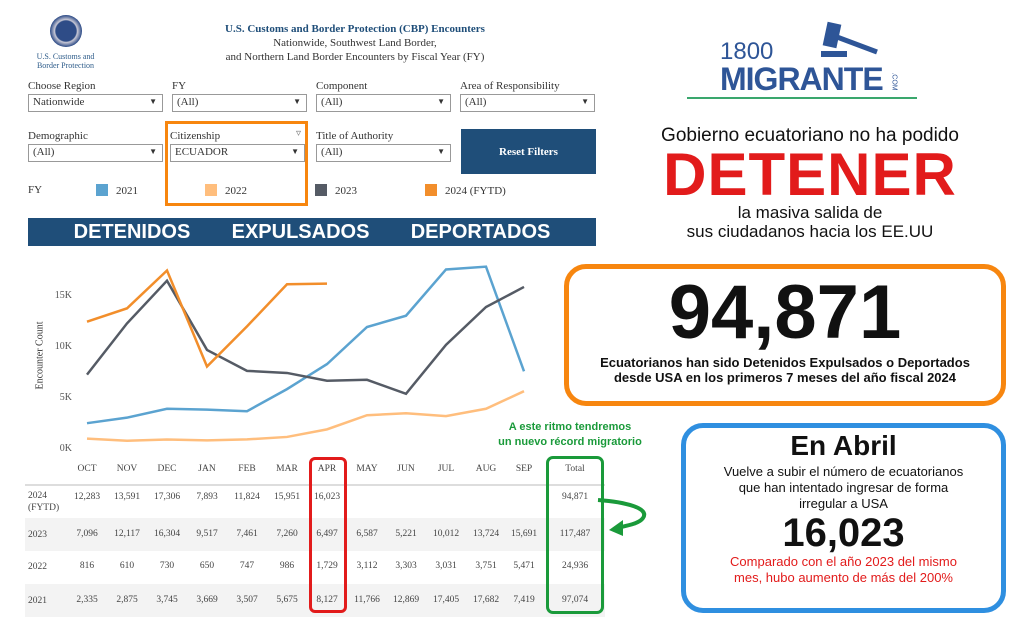 The width and height of the screenshot is (1024, 621). Describe the element at coordinates (406, 600) in the screenshot. I see `table-cell: 12,869` at that location.